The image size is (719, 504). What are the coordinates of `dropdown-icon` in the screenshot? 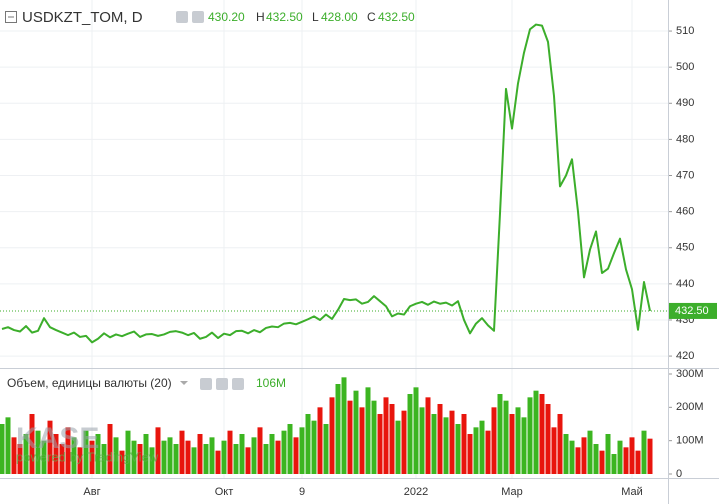 It's located at (184, 383).